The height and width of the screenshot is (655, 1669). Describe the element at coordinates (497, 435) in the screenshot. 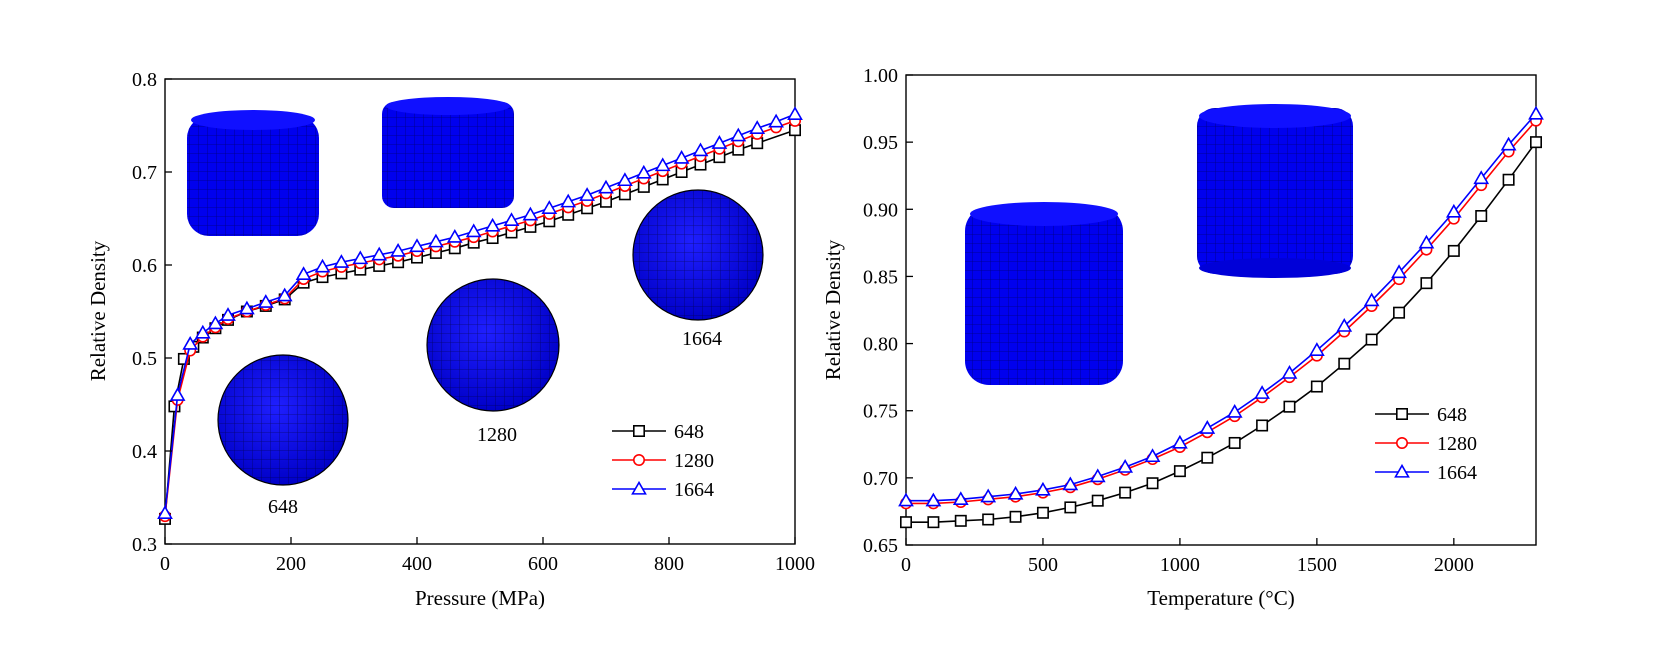

I see `inset-label-1280: 1280` at that location.